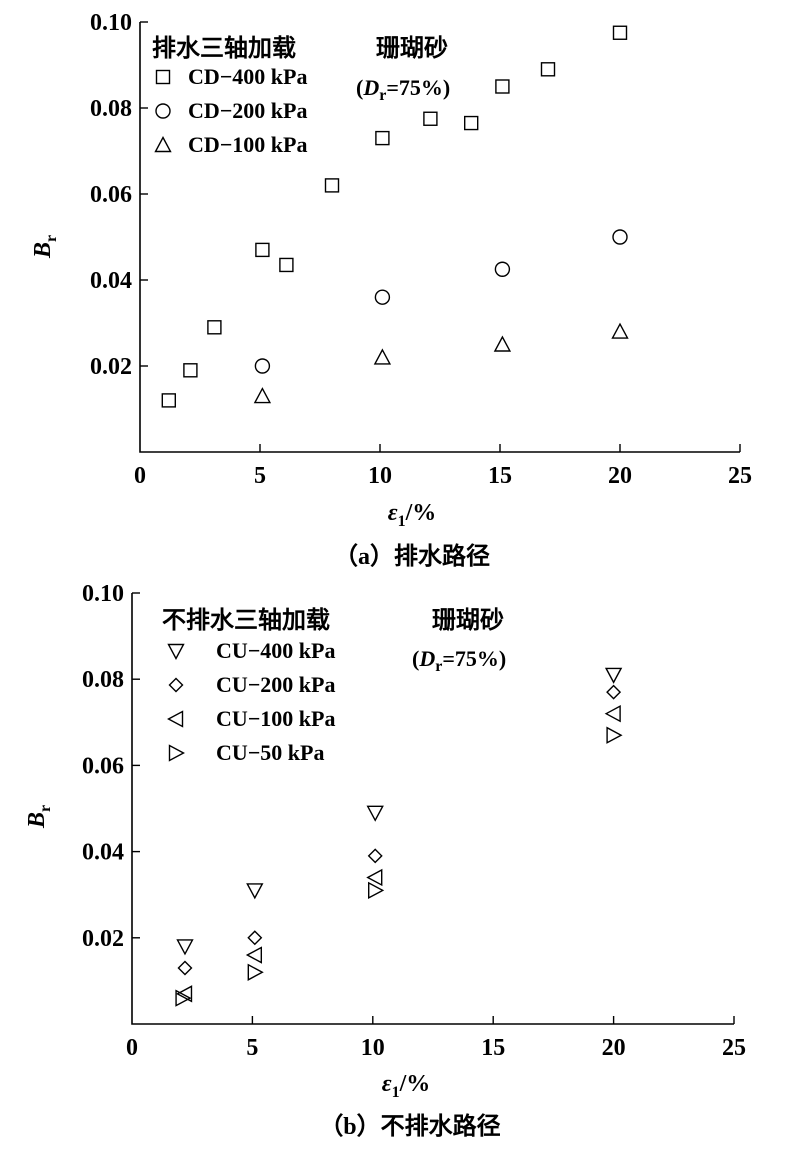 The height and width of the screenshot is (1149, 785). I want to click on dr-note-rest: =75%), so click(418, 87).